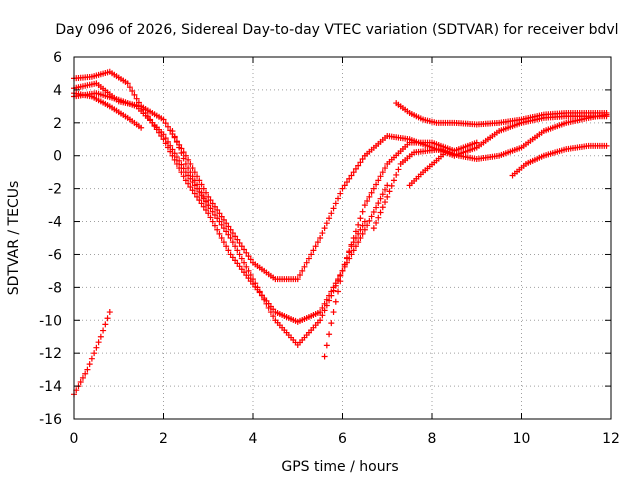 Image resolution: width=640 pixels, height=480 pixels. Describe the element at coordinates (50, 321) in the screenshot. I see `y-tick-label: -10` at that location.